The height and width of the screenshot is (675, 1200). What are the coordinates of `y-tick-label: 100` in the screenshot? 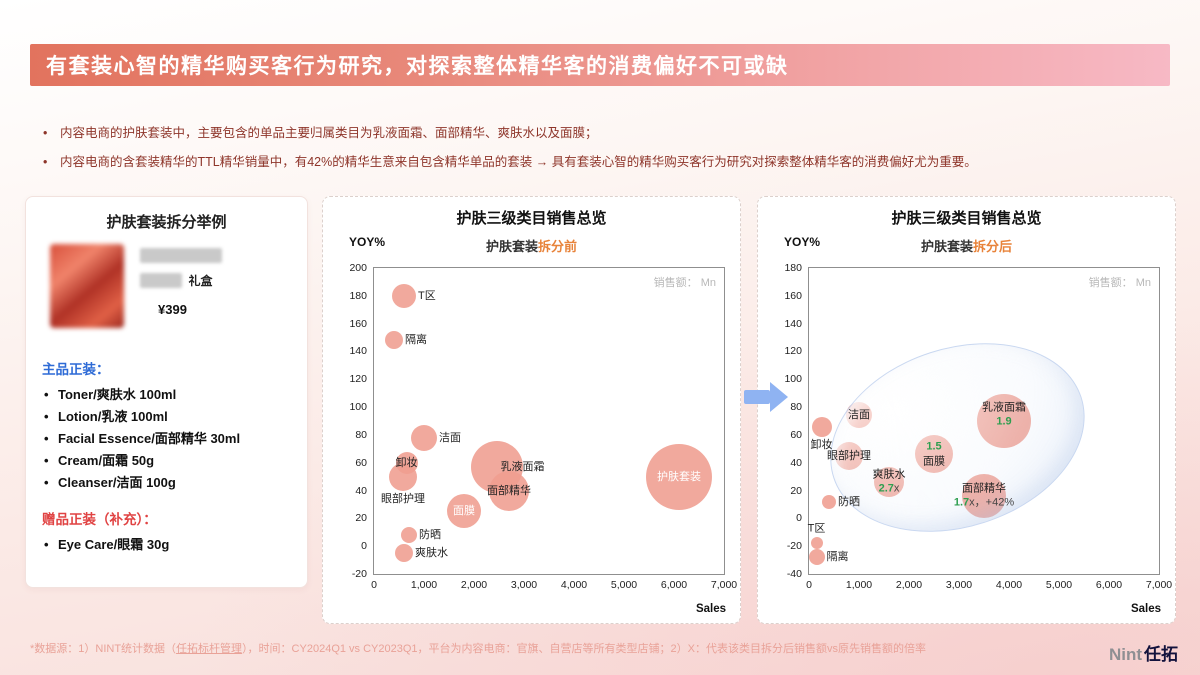 It's located at (793, 379).